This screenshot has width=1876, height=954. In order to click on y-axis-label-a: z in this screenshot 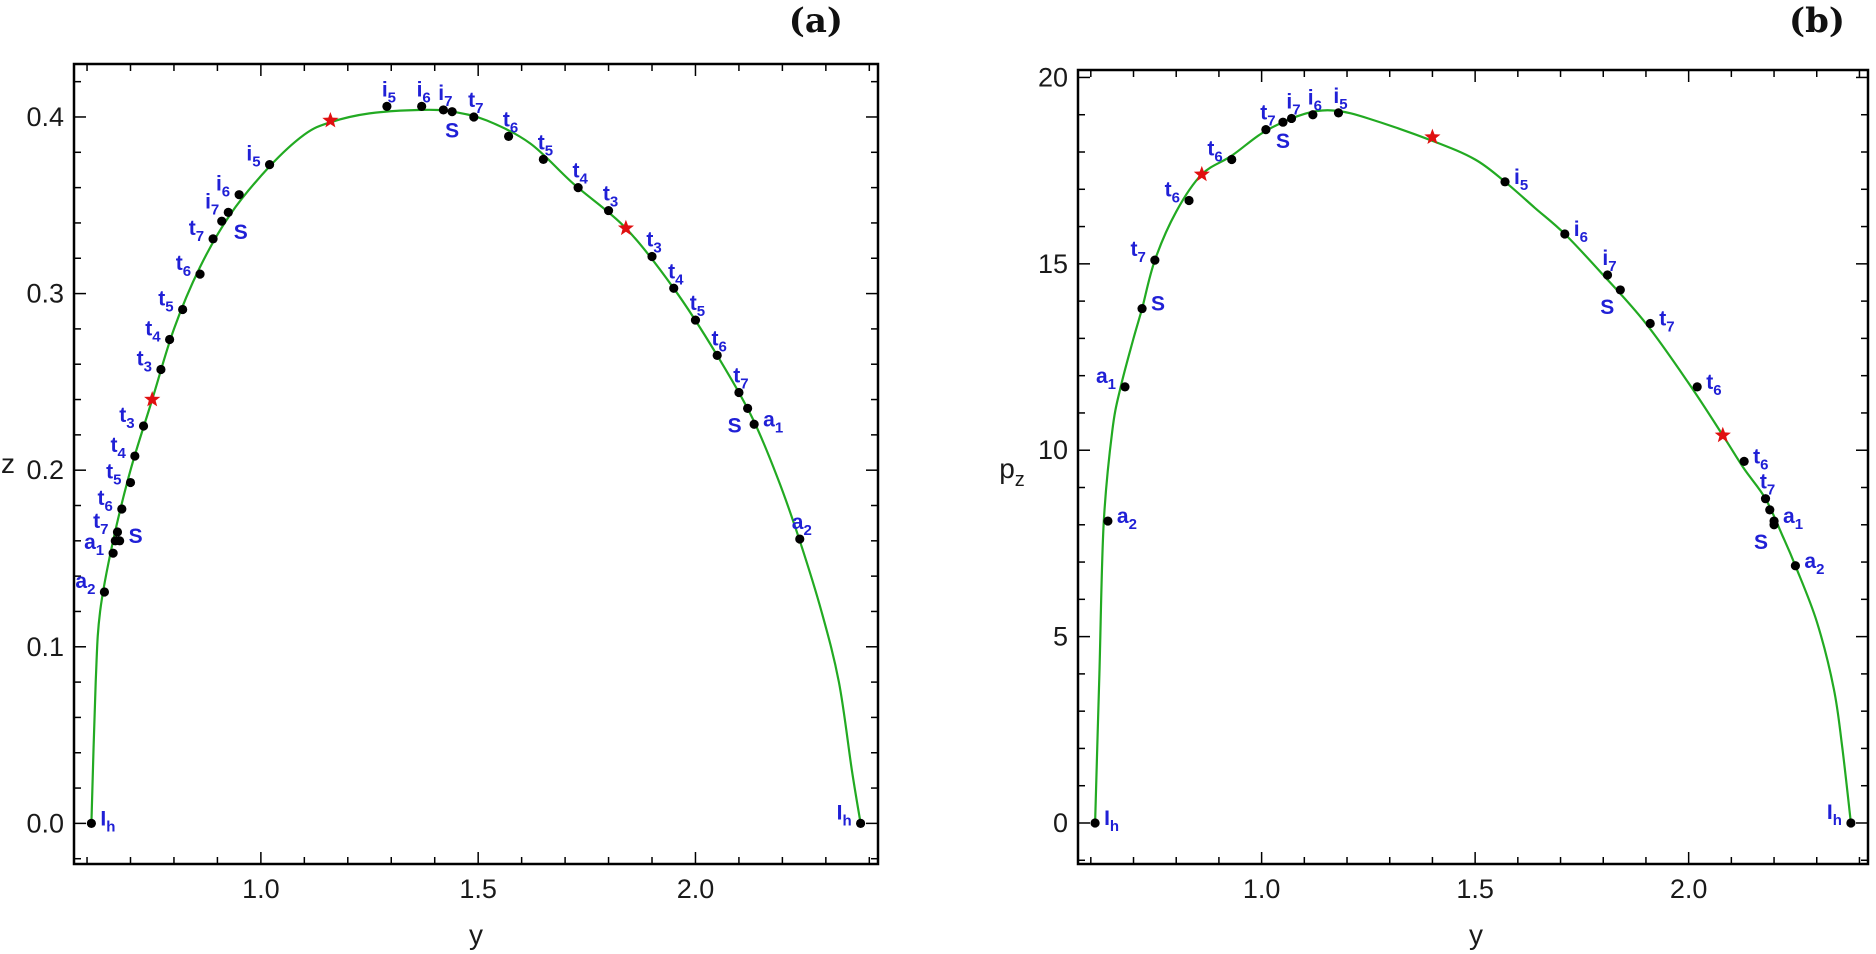, I will do `click(8, 463)`.